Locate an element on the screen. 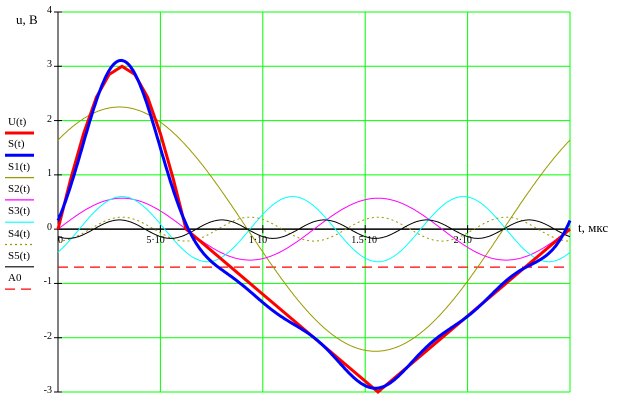 The image size is (622, 407). y-axis-label: u, B is located at coordinates (27, 19).